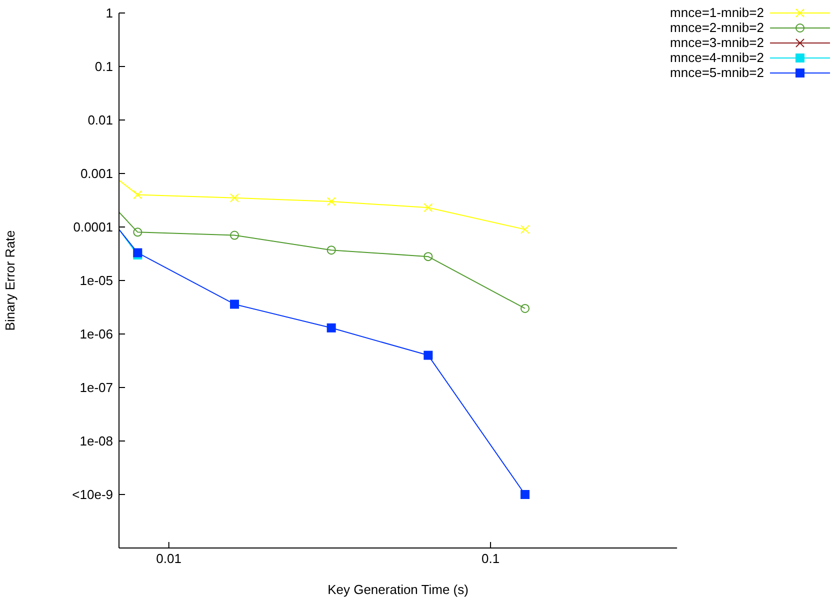 This screenshot has height=604, width=838. Describe the element at coordinates (92, 494) in the screenshot. I see `y-tick-label: <10e-9` at that location.